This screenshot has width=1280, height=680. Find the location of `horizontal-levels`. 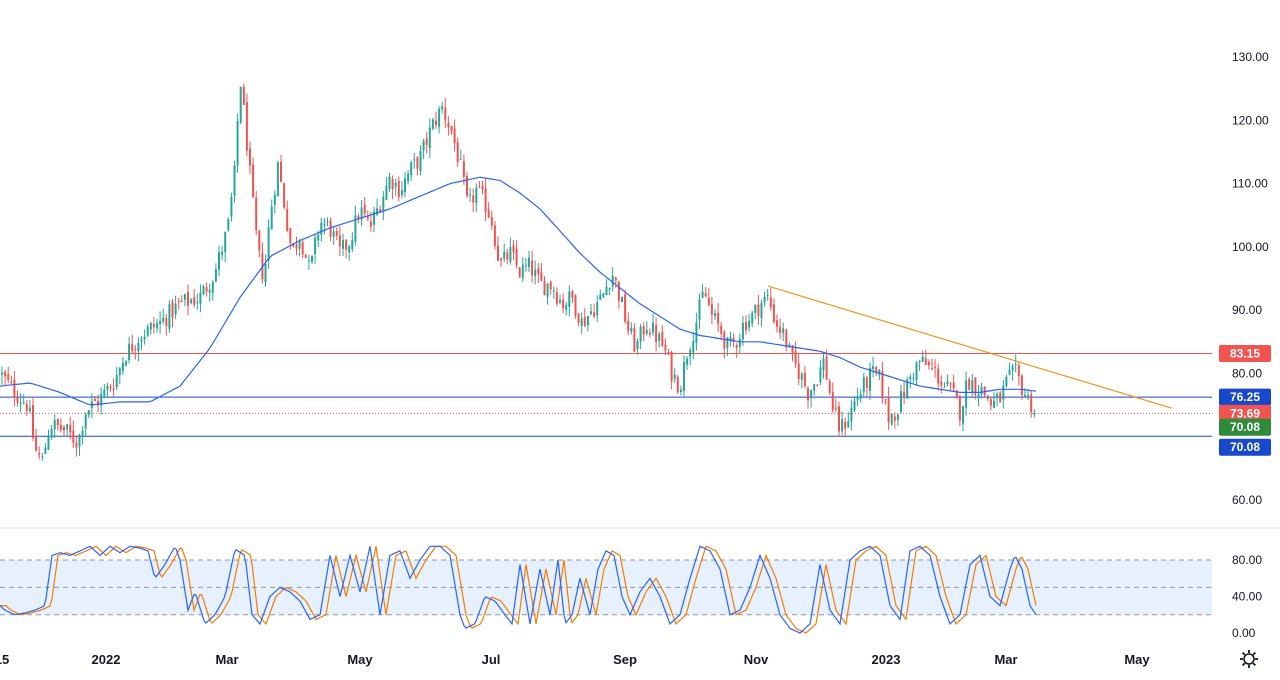

horizontal-levels is located at coordinates (606, 394).